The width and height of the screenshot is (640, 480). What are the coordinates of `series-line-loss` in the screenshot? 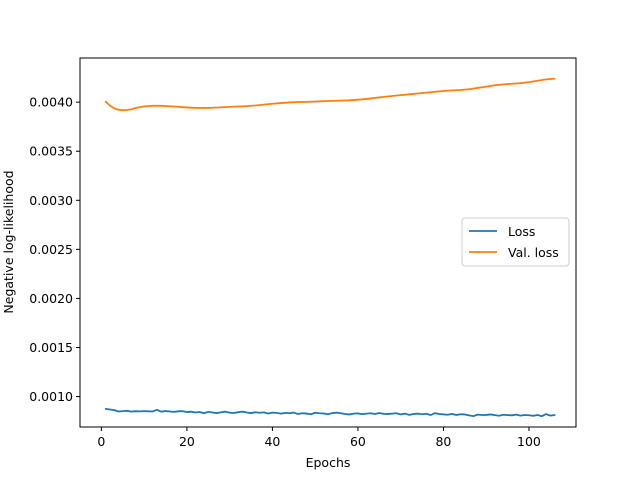 It's located at (330, 412).